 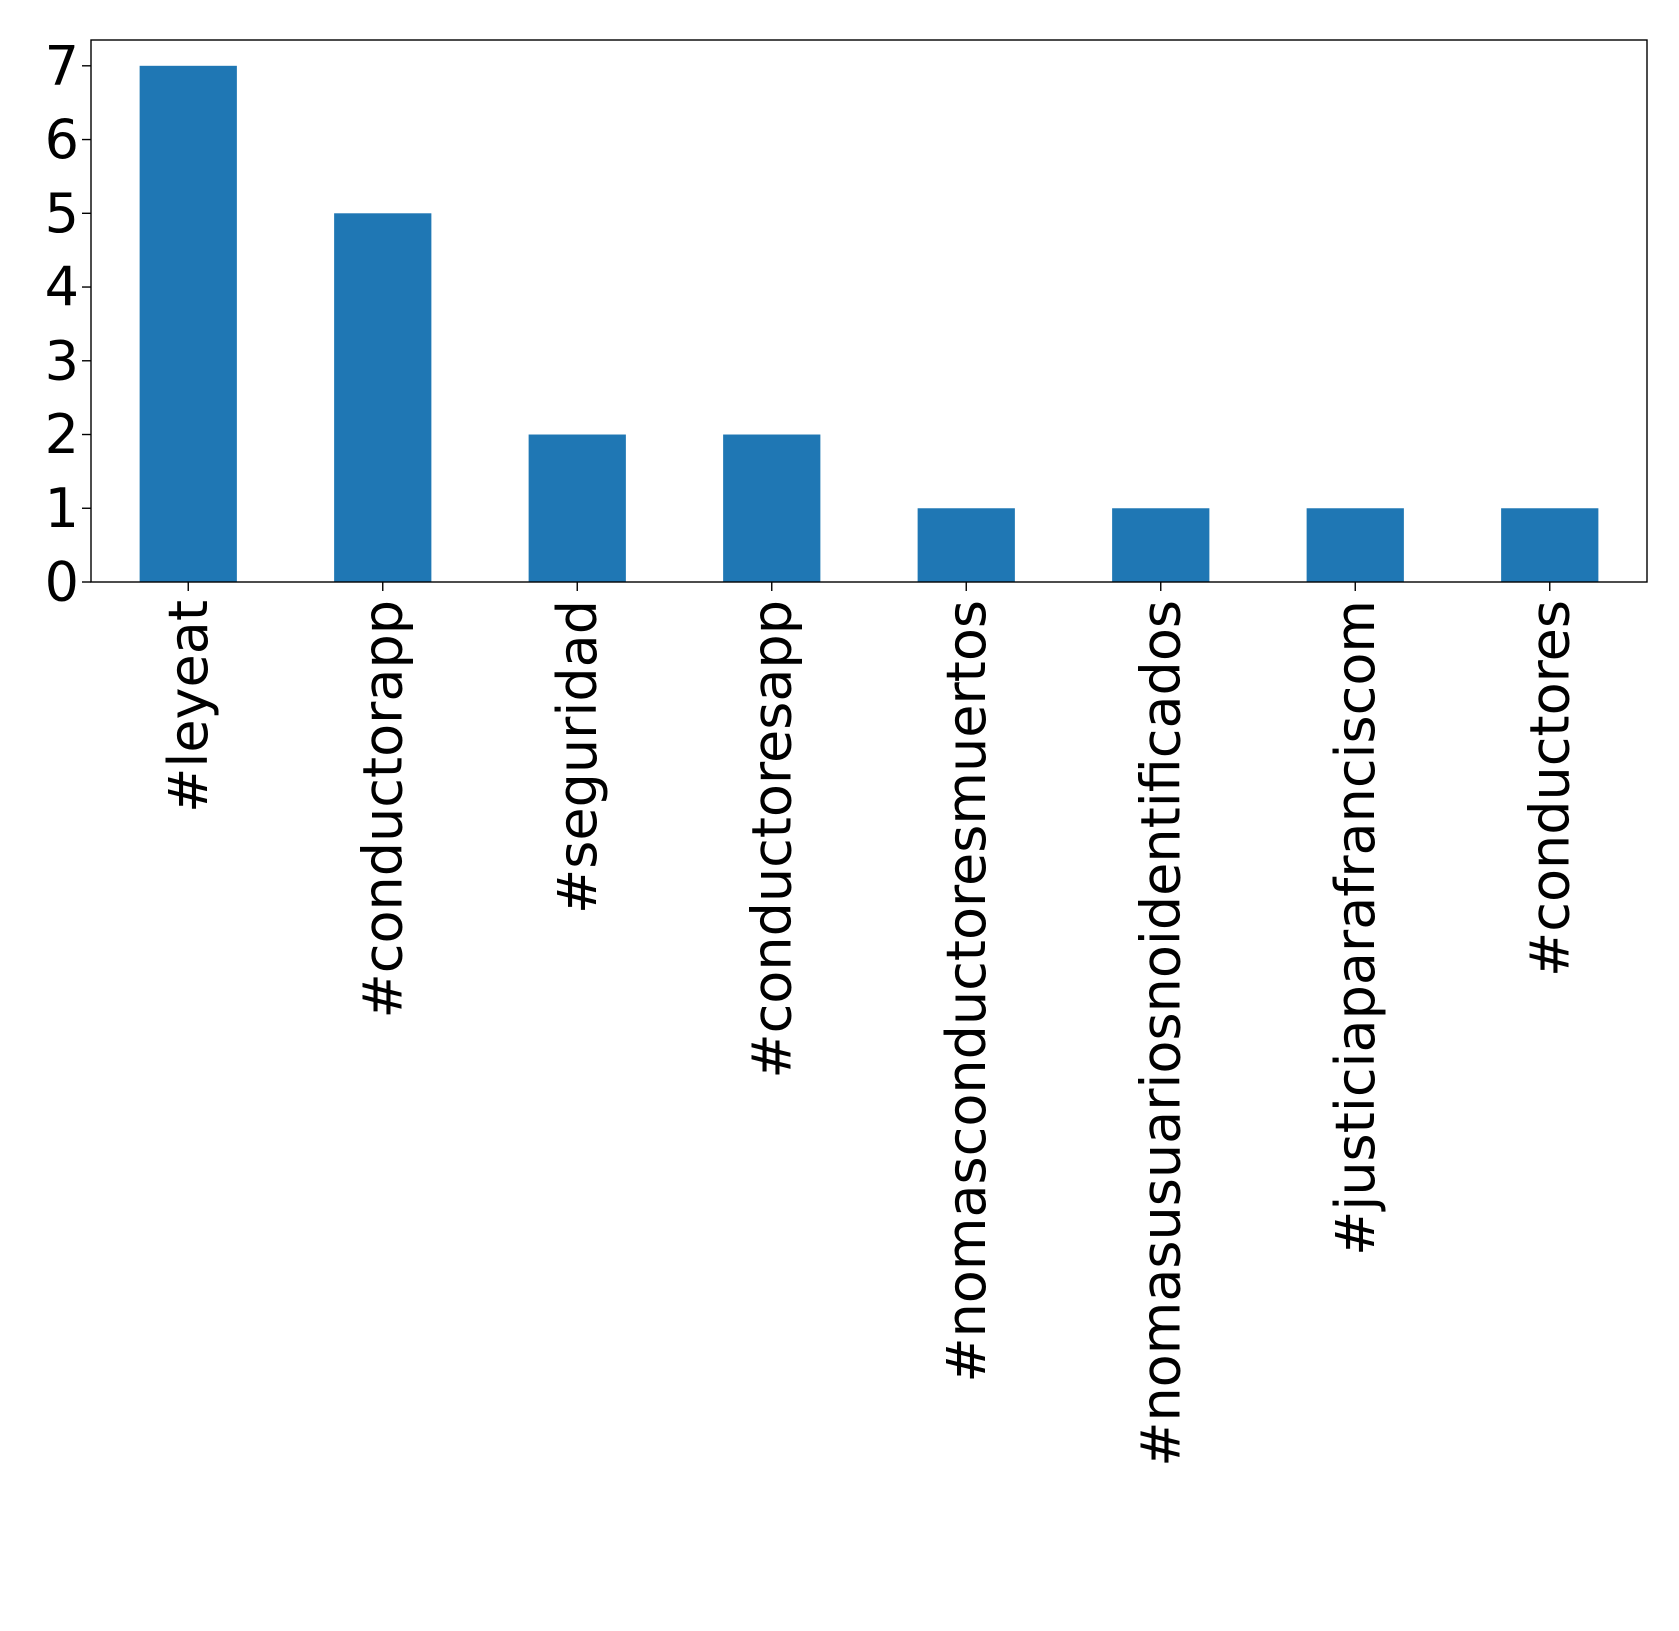 I want to click on y-tick-label: 4, so click(x=62, y=287).